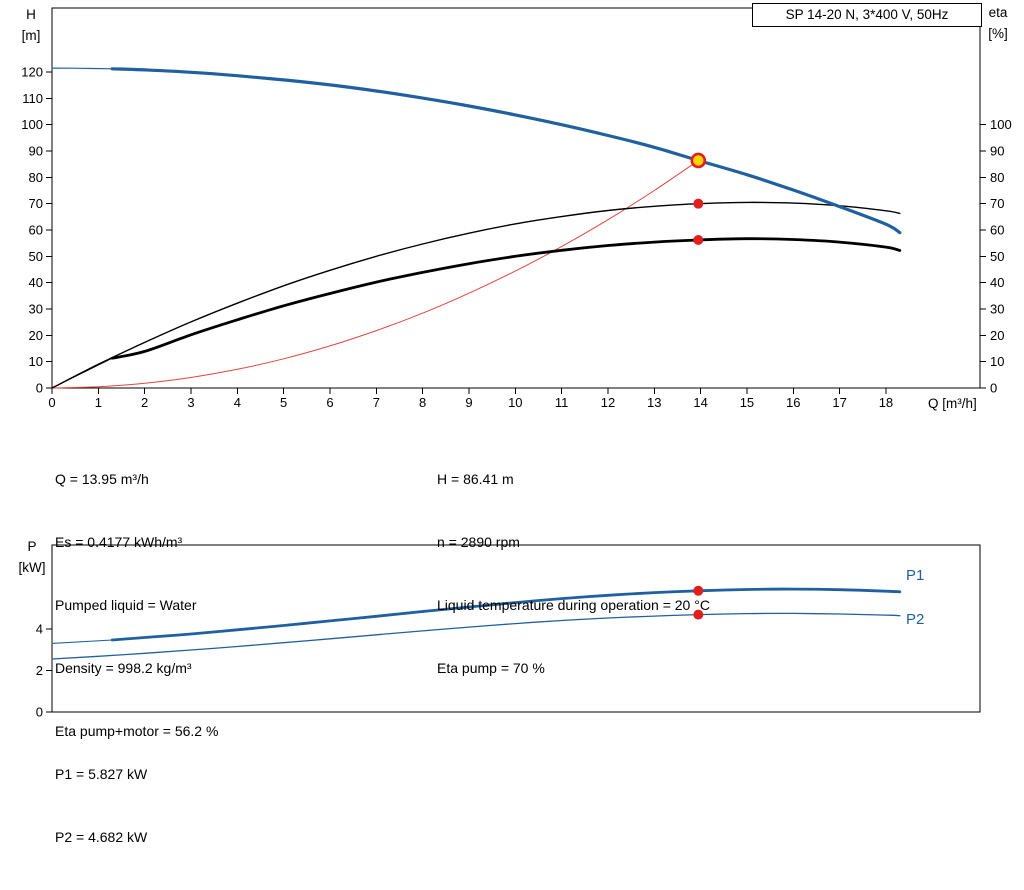  What do you see at coordinates (952, 403) in the screenshot?
I see `q-axis-label: Q [m³/h]` at bounding box center [952, 403].